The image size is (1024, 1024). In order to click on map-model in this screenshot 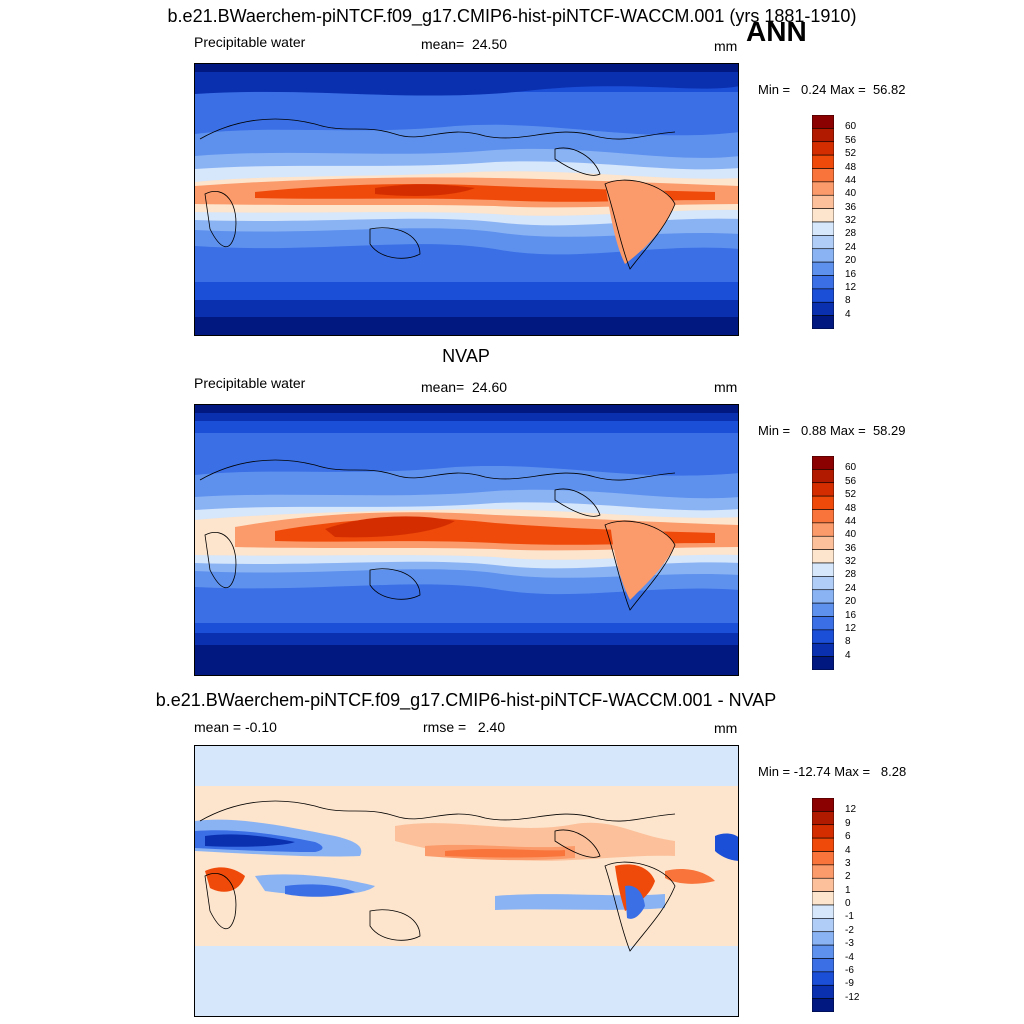, I will do `click(466, 199)`.